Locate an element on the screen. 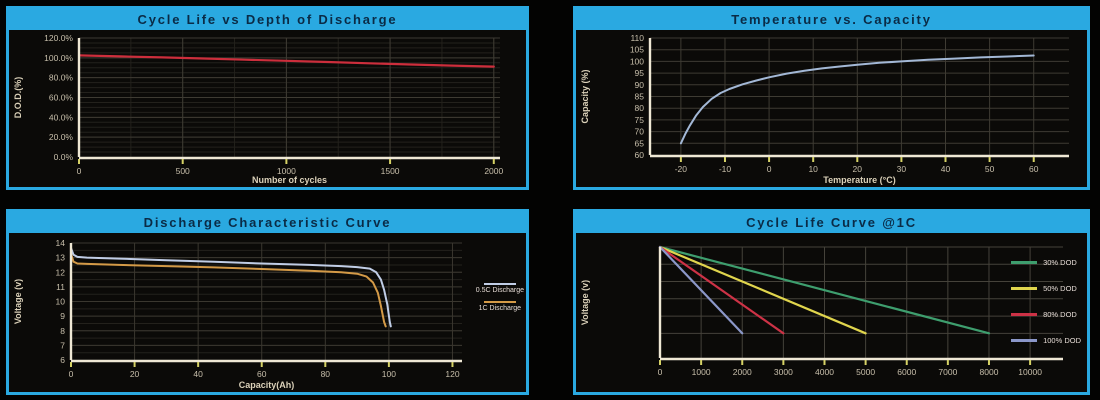 Image resolution: width=1100 pixels, height=400 pixels. legend: 30% DOD 50% DOD 80% DOD 100% DOD is located at coordinates (1046, 310).